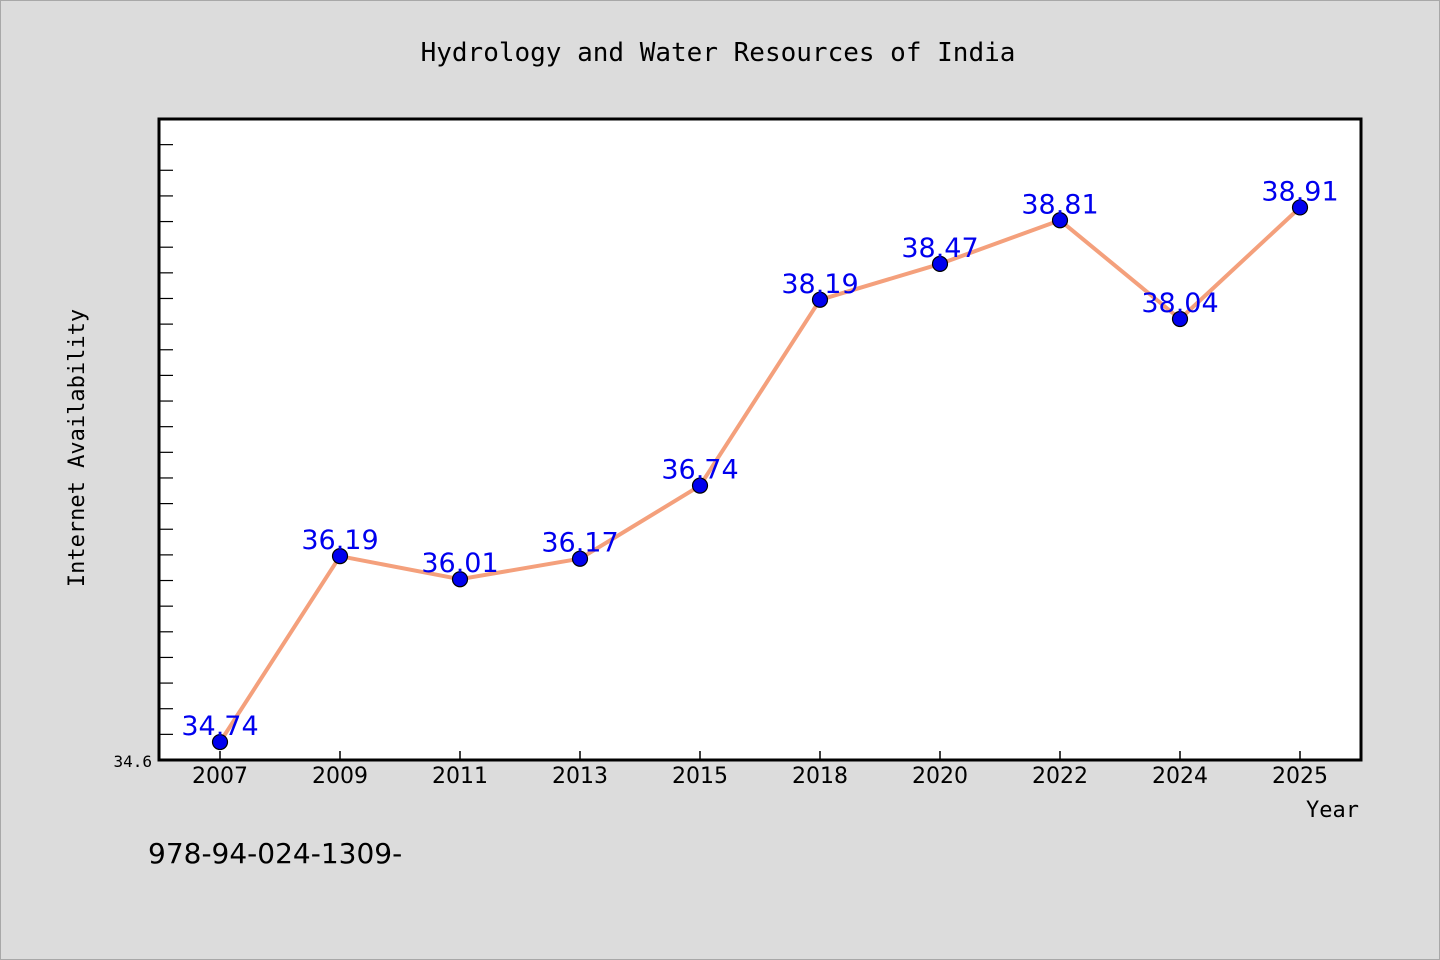  Describe the element at coordinates (699, 470) in the screenshot. I see `data-label: 36.74` at that location.